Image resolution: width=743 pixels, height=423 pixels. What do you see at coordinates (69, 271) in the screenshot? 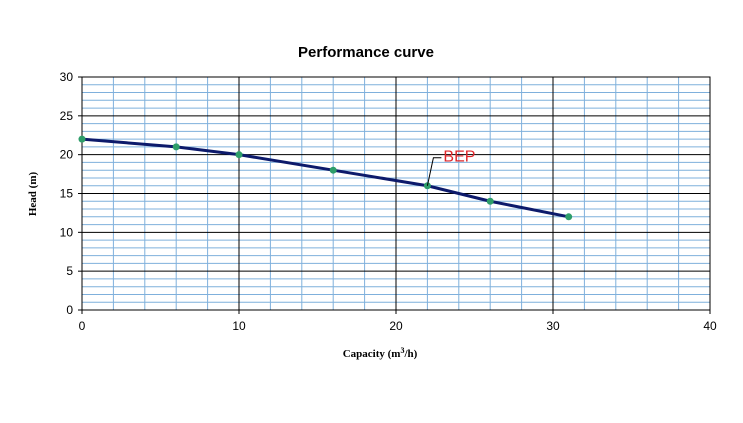
I see `y-tick-label: 5` at bounding box center [69, 271].